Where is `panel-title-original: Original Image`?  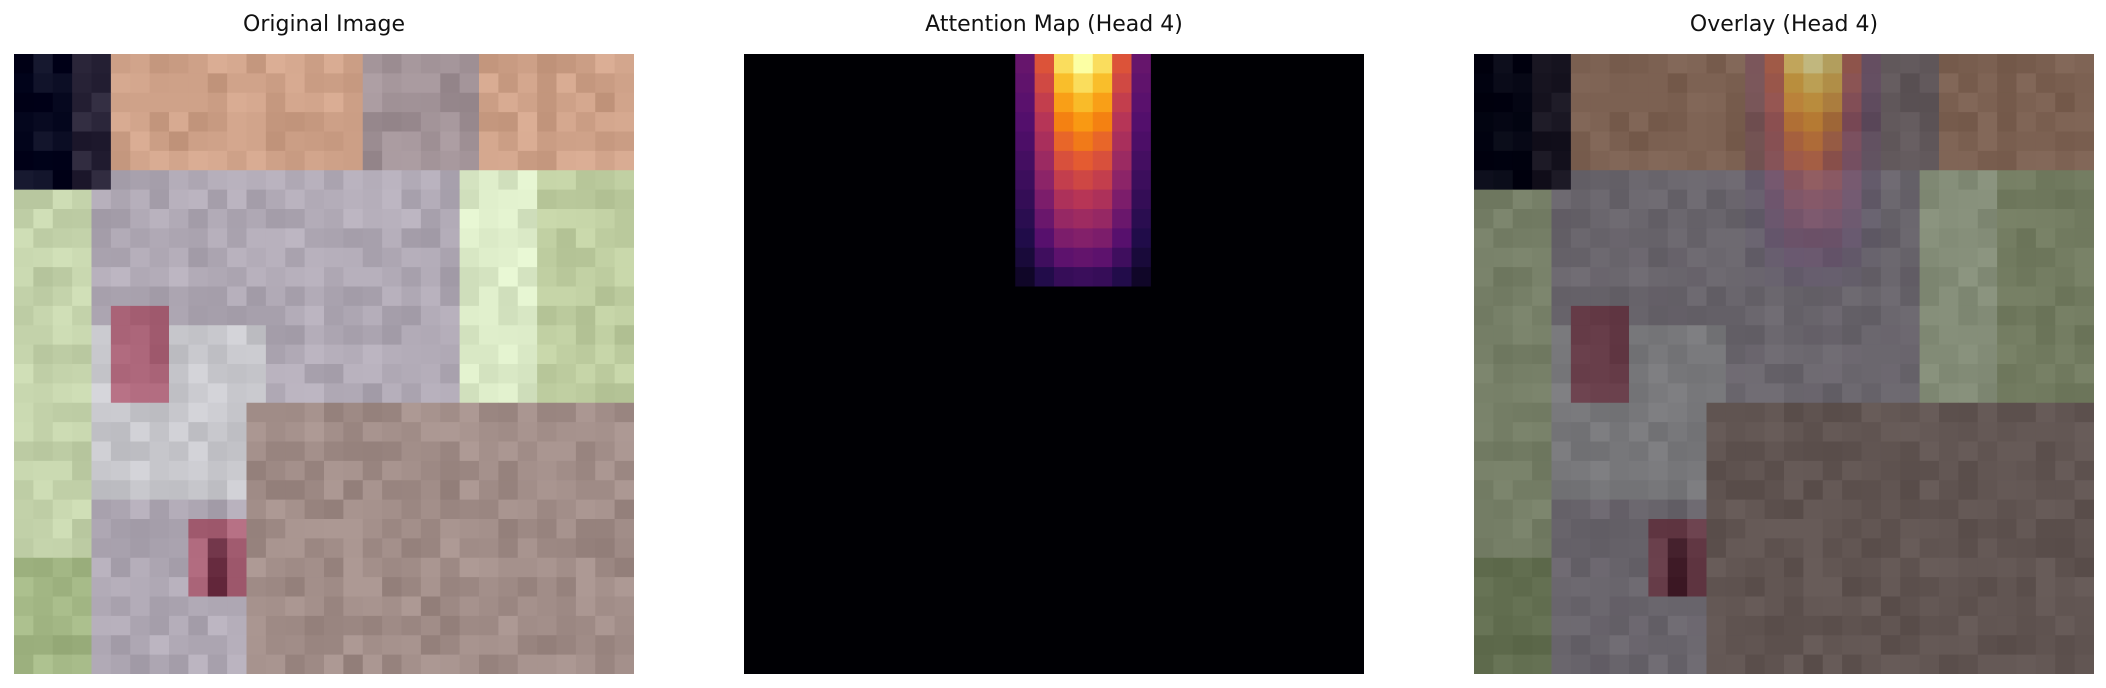 panel-title-original: Original Image is located at coordinates (324, 24).